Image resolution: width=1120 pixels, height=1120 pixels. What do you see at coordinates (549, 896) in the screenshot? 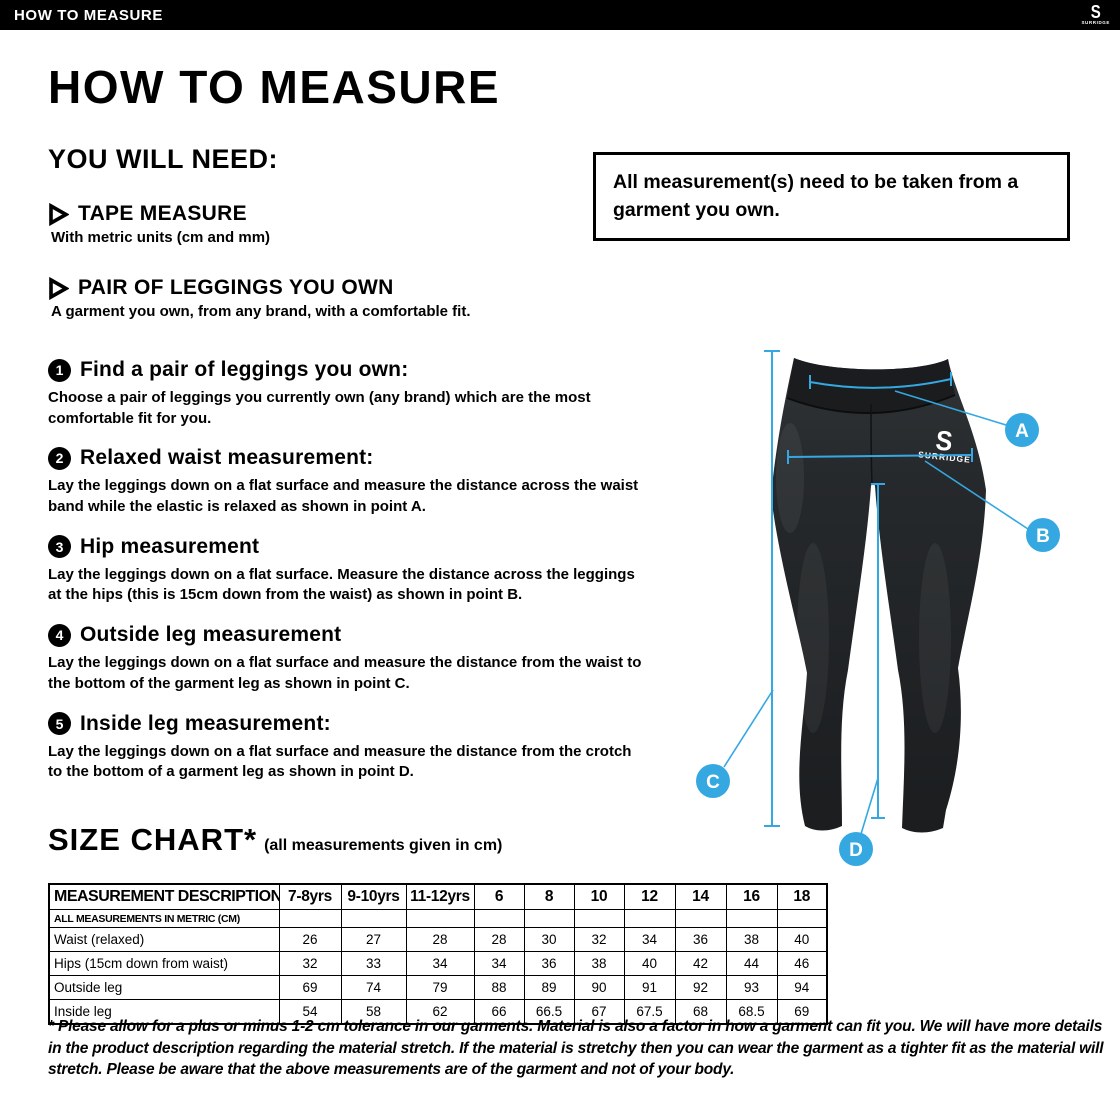
I see `header-size-col: 8` at bounding box center [549, 896].